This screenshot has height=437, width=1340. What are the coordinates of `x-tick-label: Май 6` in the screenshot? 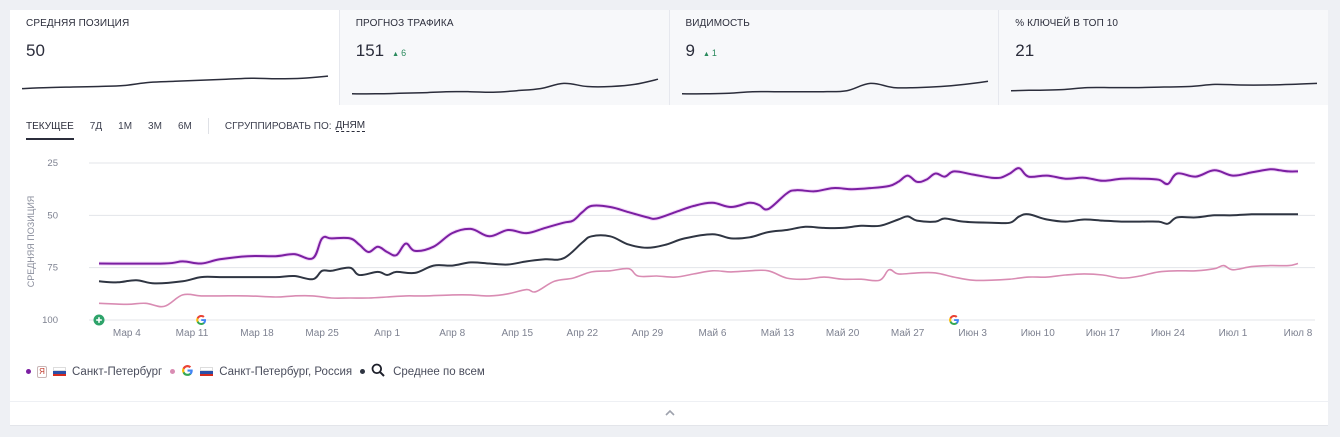 It's located at (712, 333).